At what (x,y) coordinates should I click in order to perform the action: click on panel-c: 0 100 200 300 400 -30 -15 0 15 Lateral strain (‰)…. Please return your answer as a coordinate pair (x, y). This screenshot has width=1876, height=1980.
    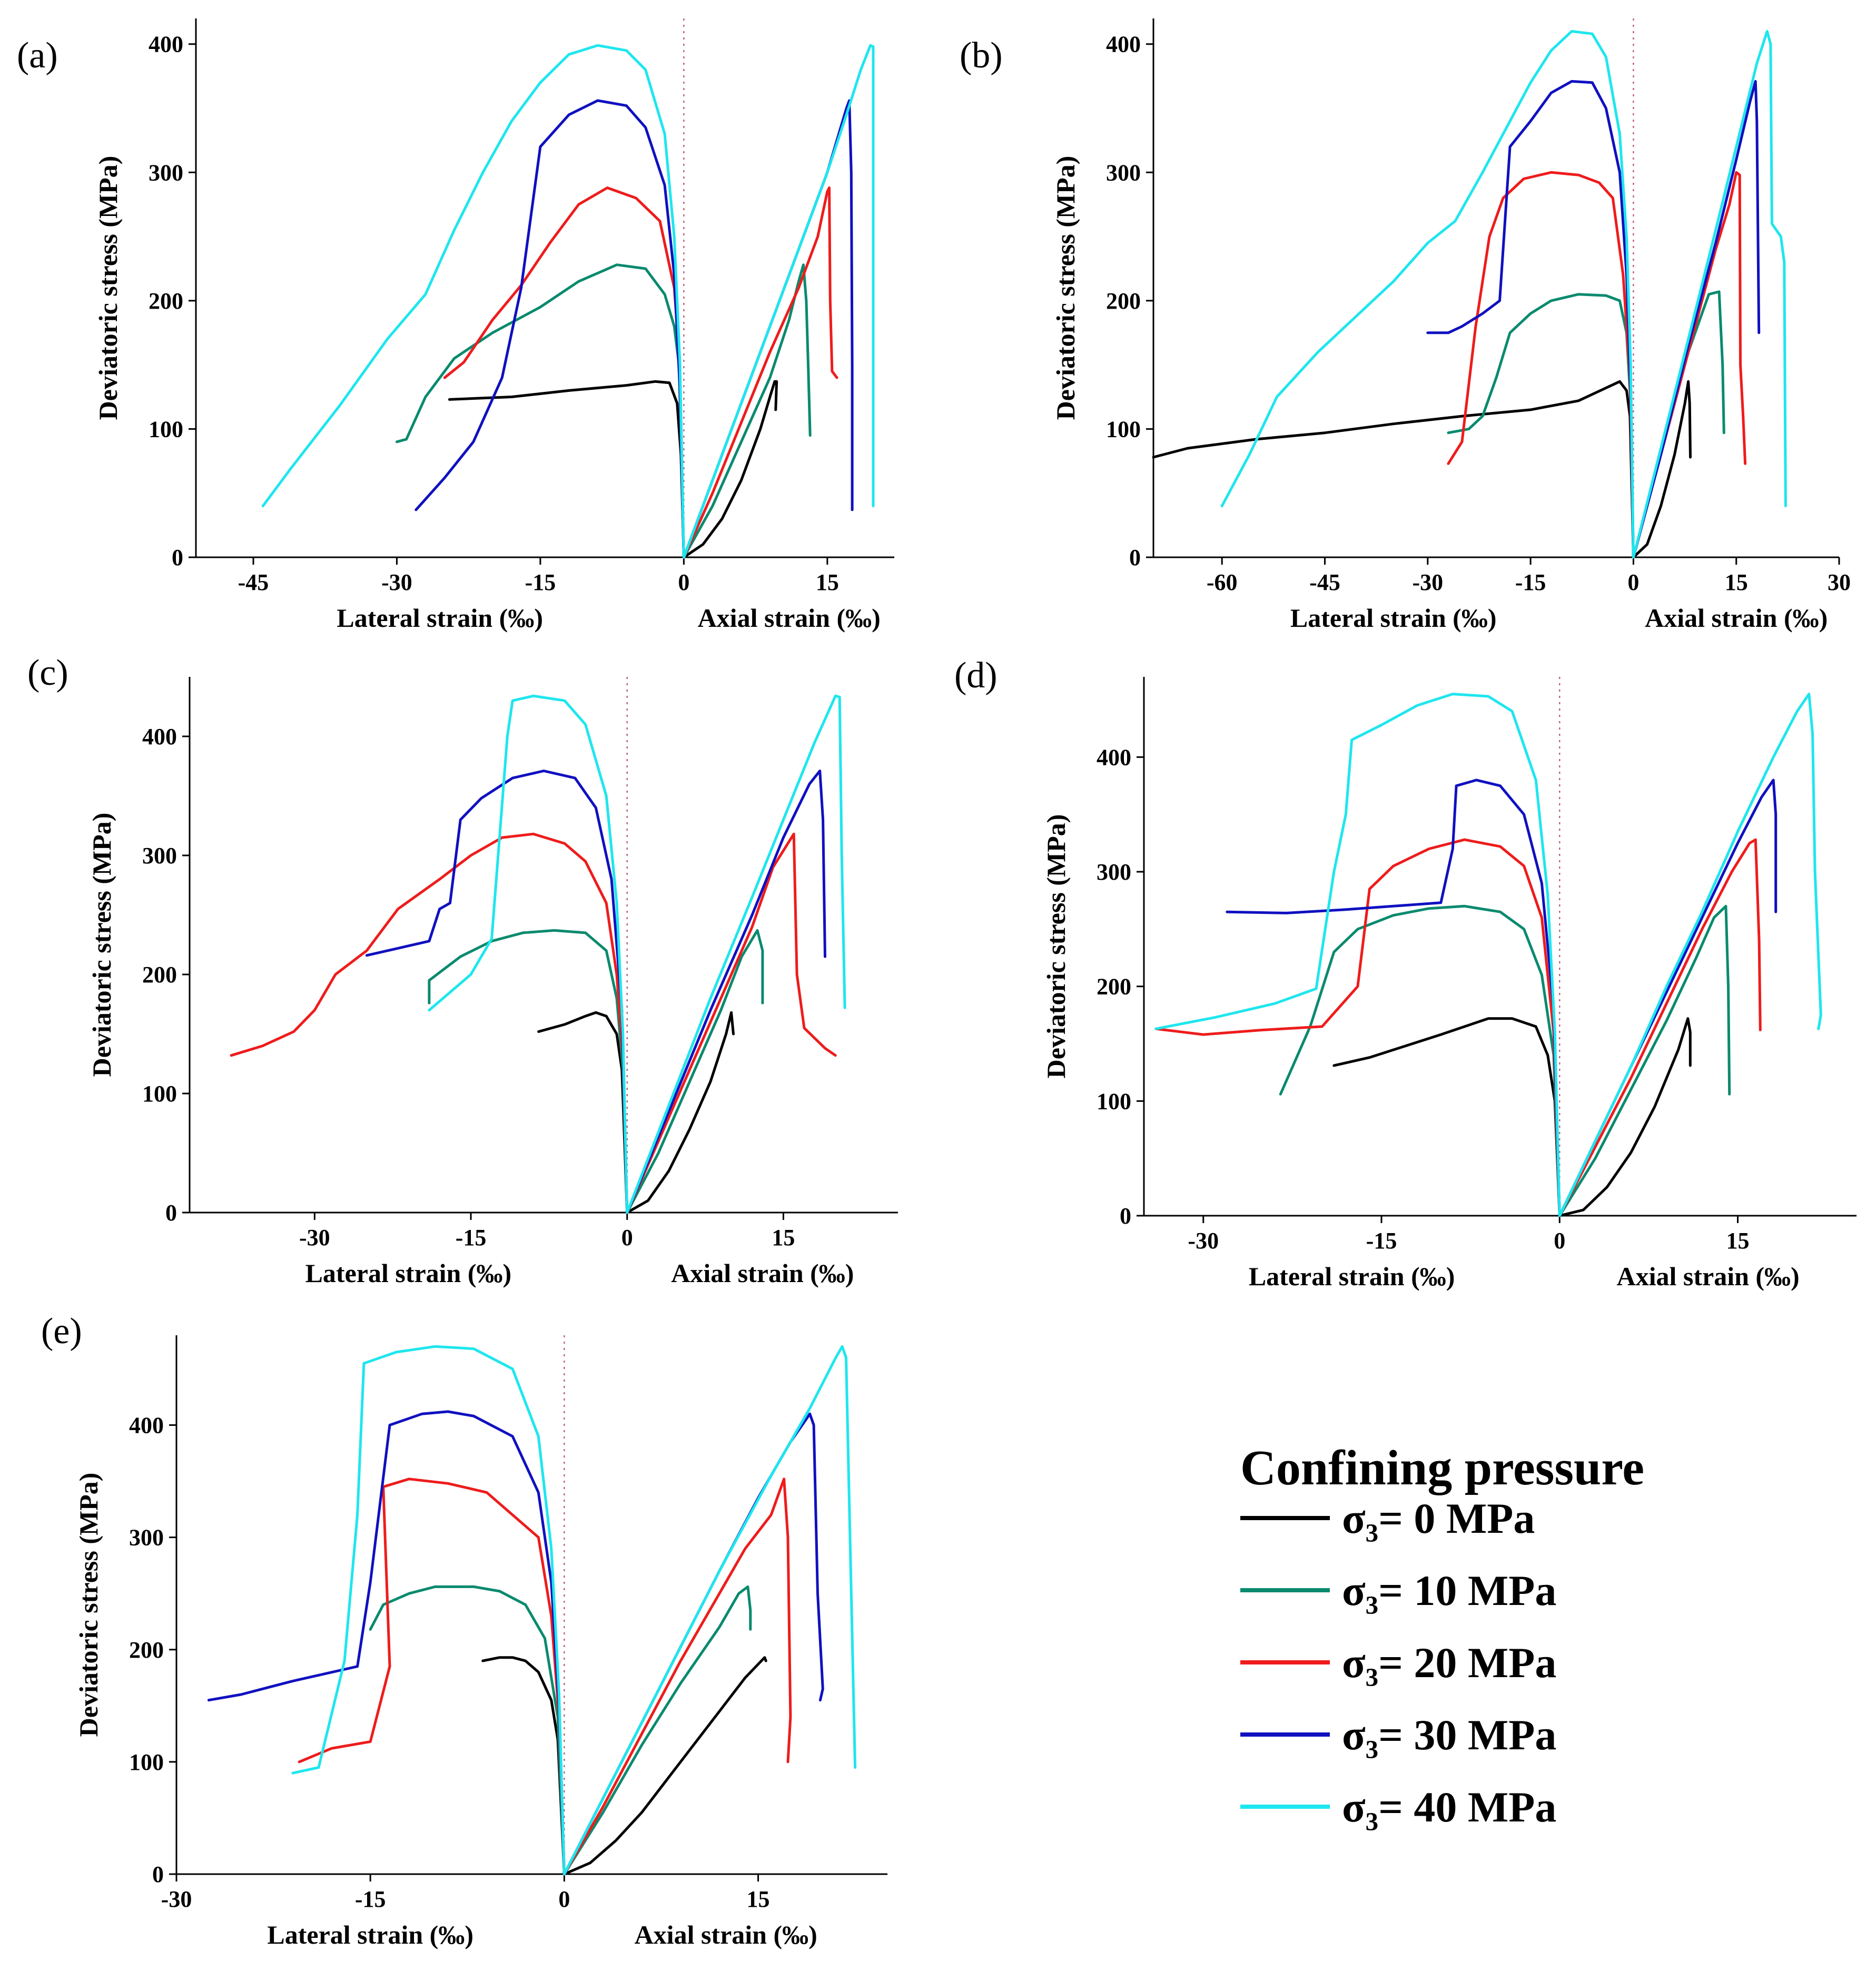
    Looking at the image, I should click on (462, 970).